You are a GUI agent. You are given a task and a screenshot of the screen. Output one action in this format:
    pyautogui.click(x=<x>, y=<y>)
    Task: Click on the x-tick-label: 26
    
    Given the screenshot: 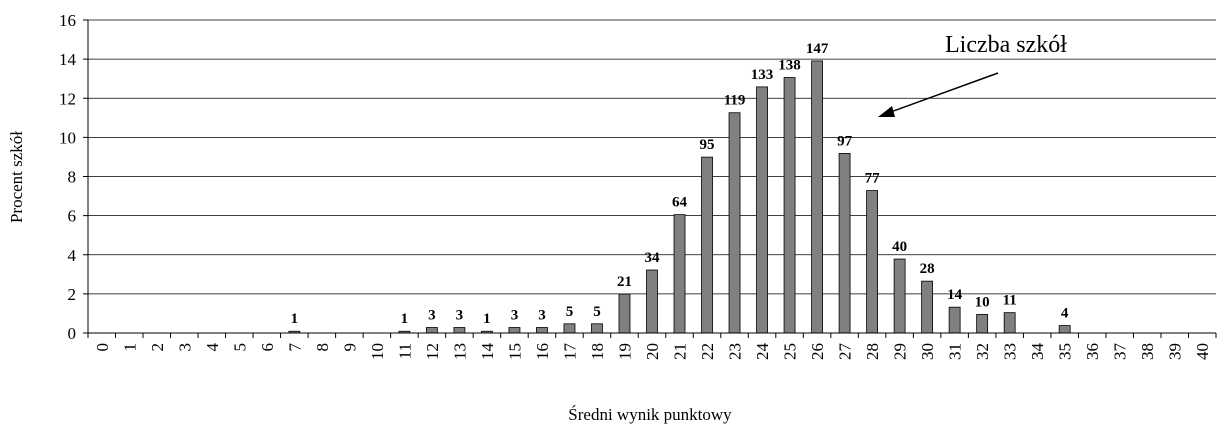 What is the action you would take?
    pyautogui.click(x=817, y=351)
    